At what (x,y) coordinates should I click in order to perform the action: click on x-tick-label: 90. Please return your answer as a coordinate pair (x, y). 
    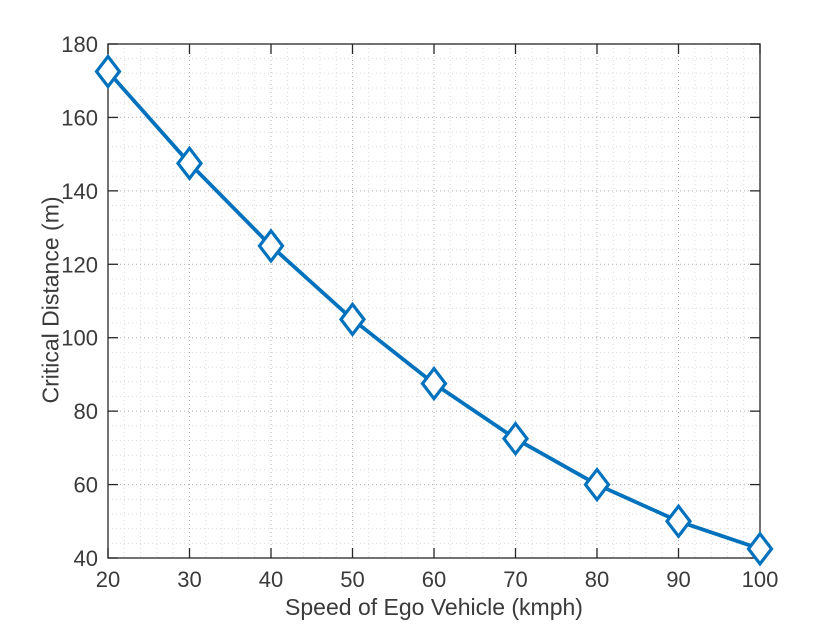
    Looking at the image, I should click on (678, 579).